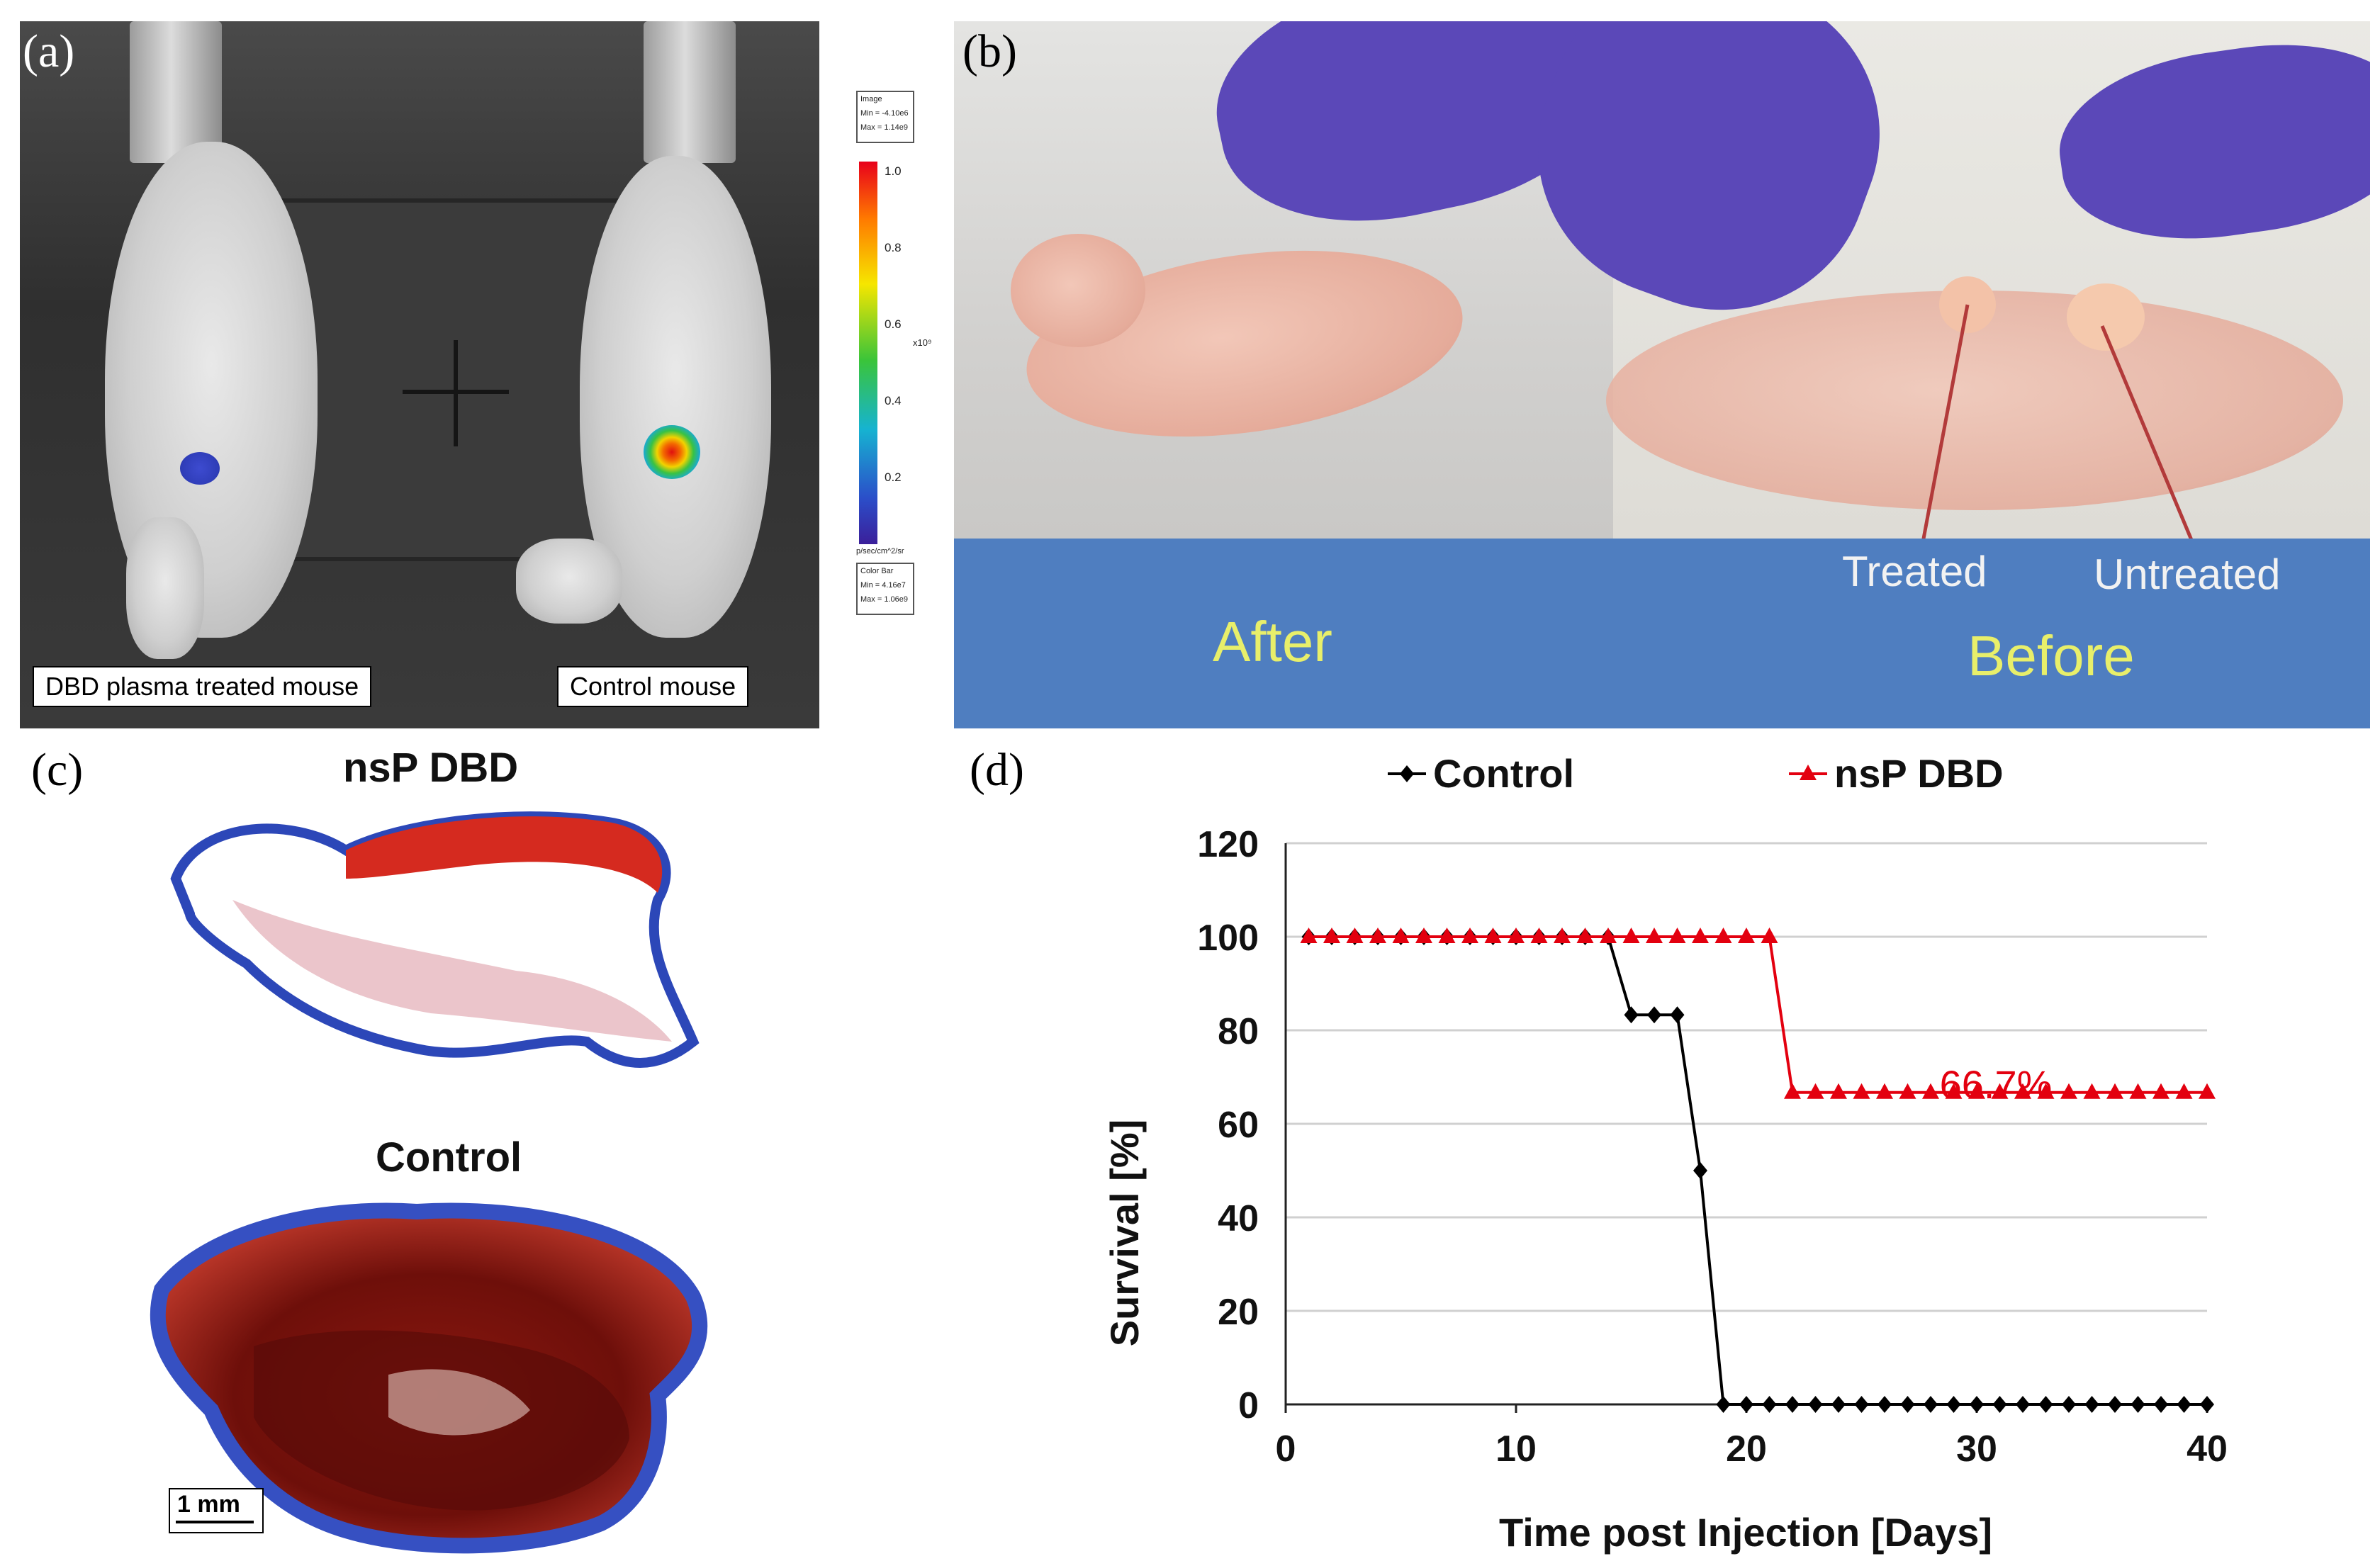  What do you see at coordinates (456, 393) in the screenshot?
I see `crosshair-vertical` at bounding box center [456, 393].